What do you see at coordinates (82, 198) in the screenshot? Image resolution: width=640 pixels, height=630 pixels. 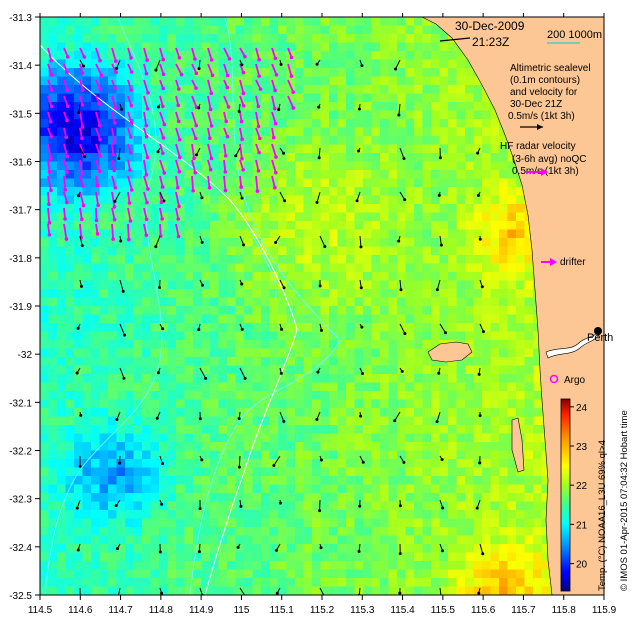 I see `radar-arrow` at bounding box center [82, 198].